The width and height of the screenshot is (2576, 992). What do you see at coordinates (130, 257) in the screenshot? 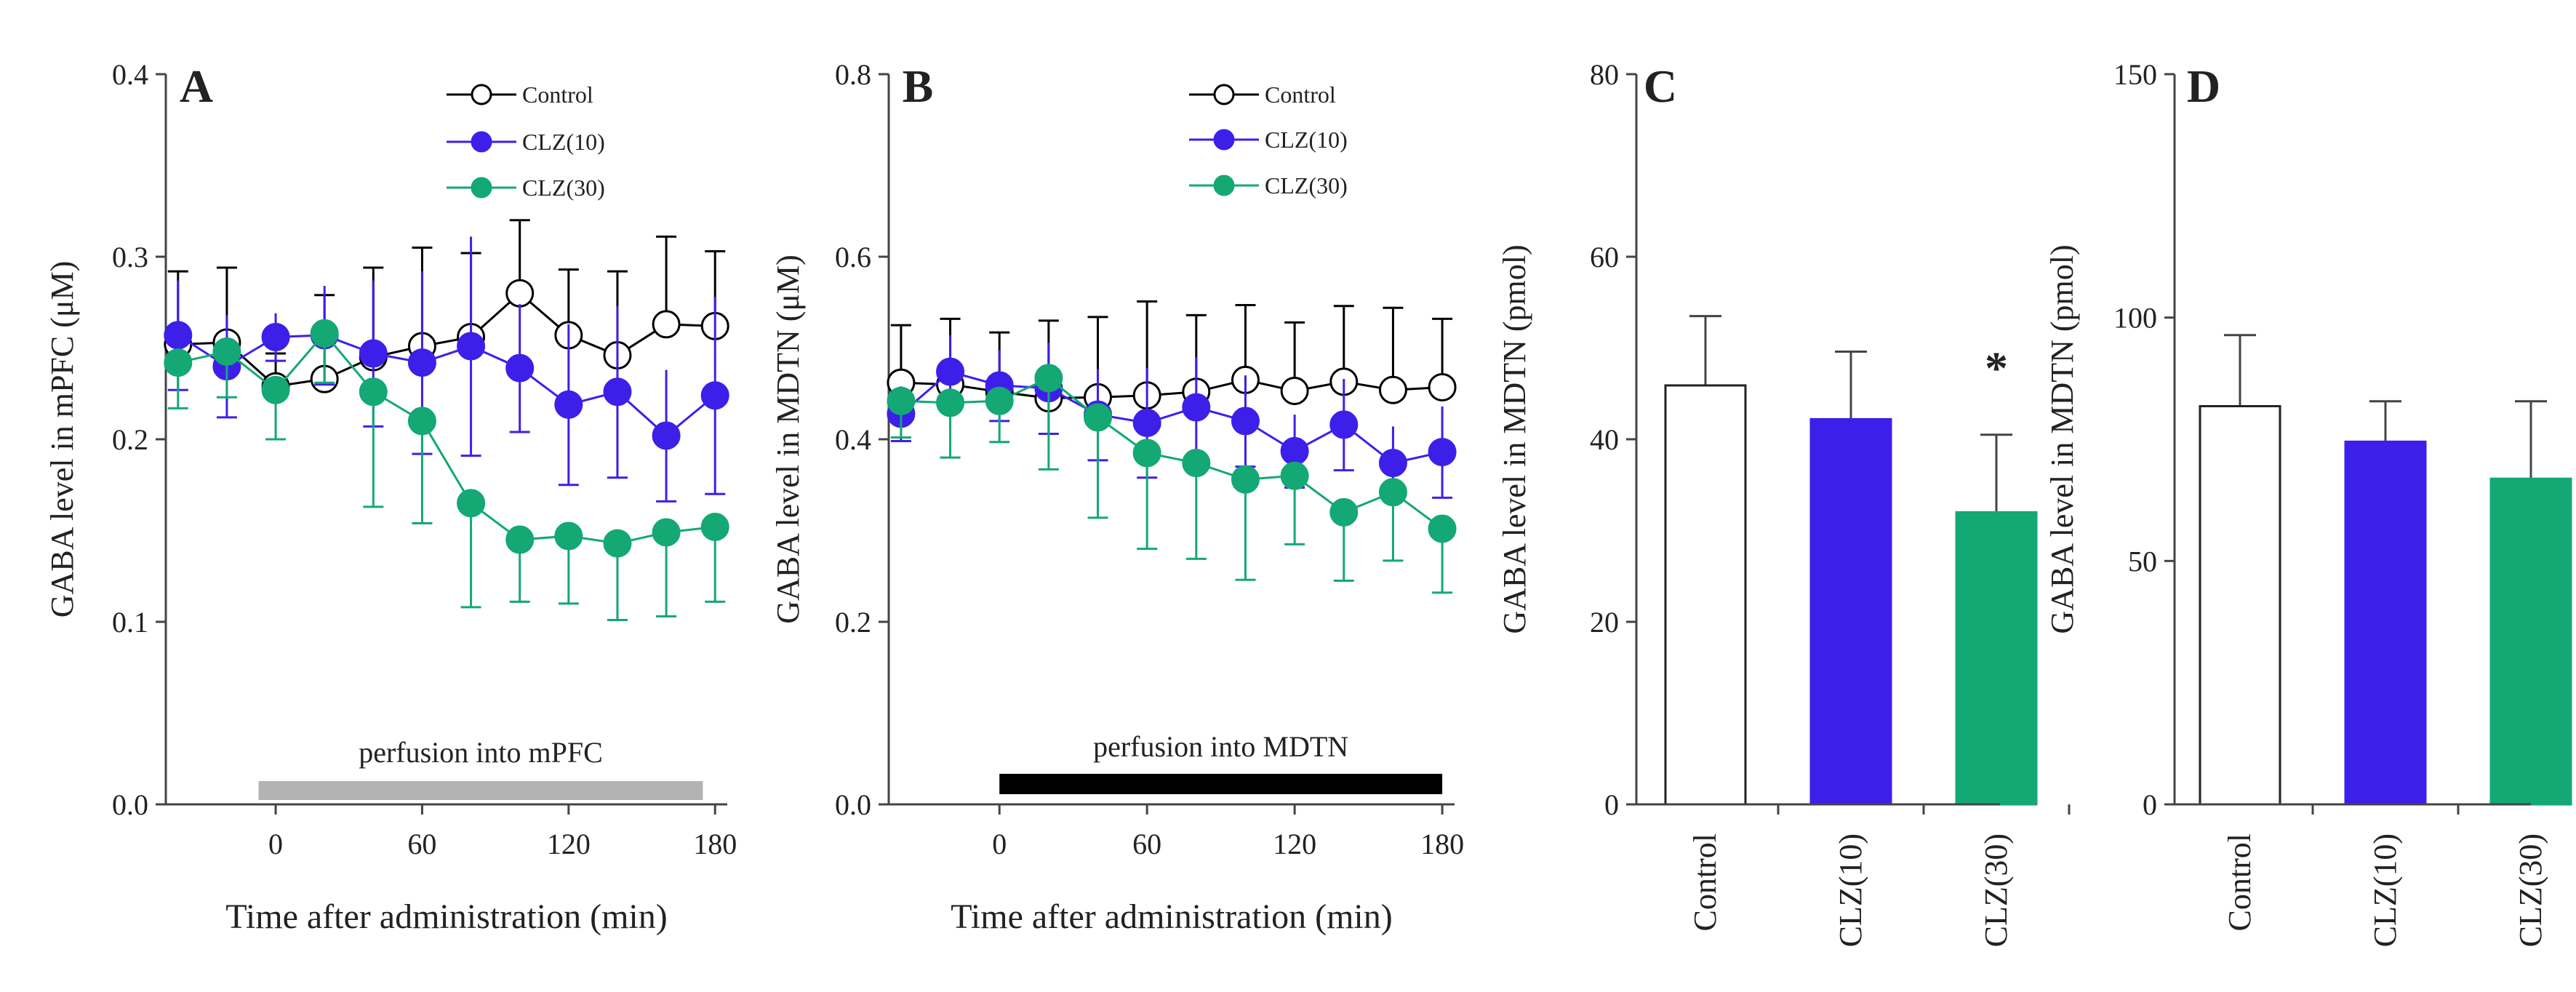
I see `y-tick-label: 0.3` at bounding box center [130, 257].